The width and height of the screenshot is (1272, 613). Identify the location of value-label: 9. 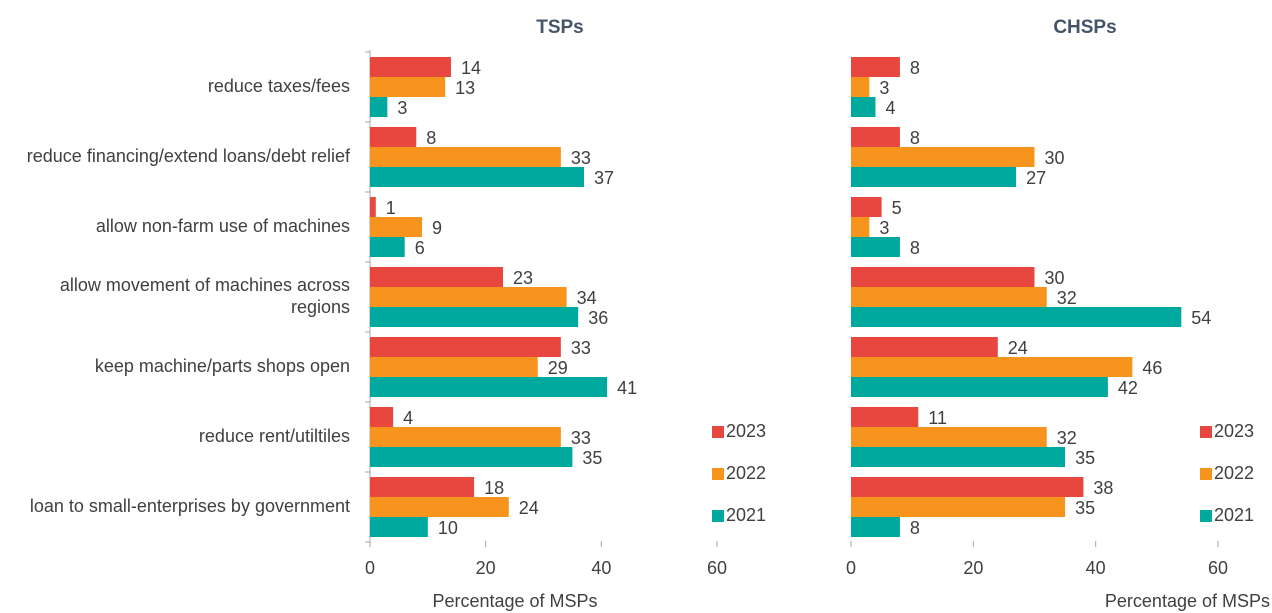
(437, 228).